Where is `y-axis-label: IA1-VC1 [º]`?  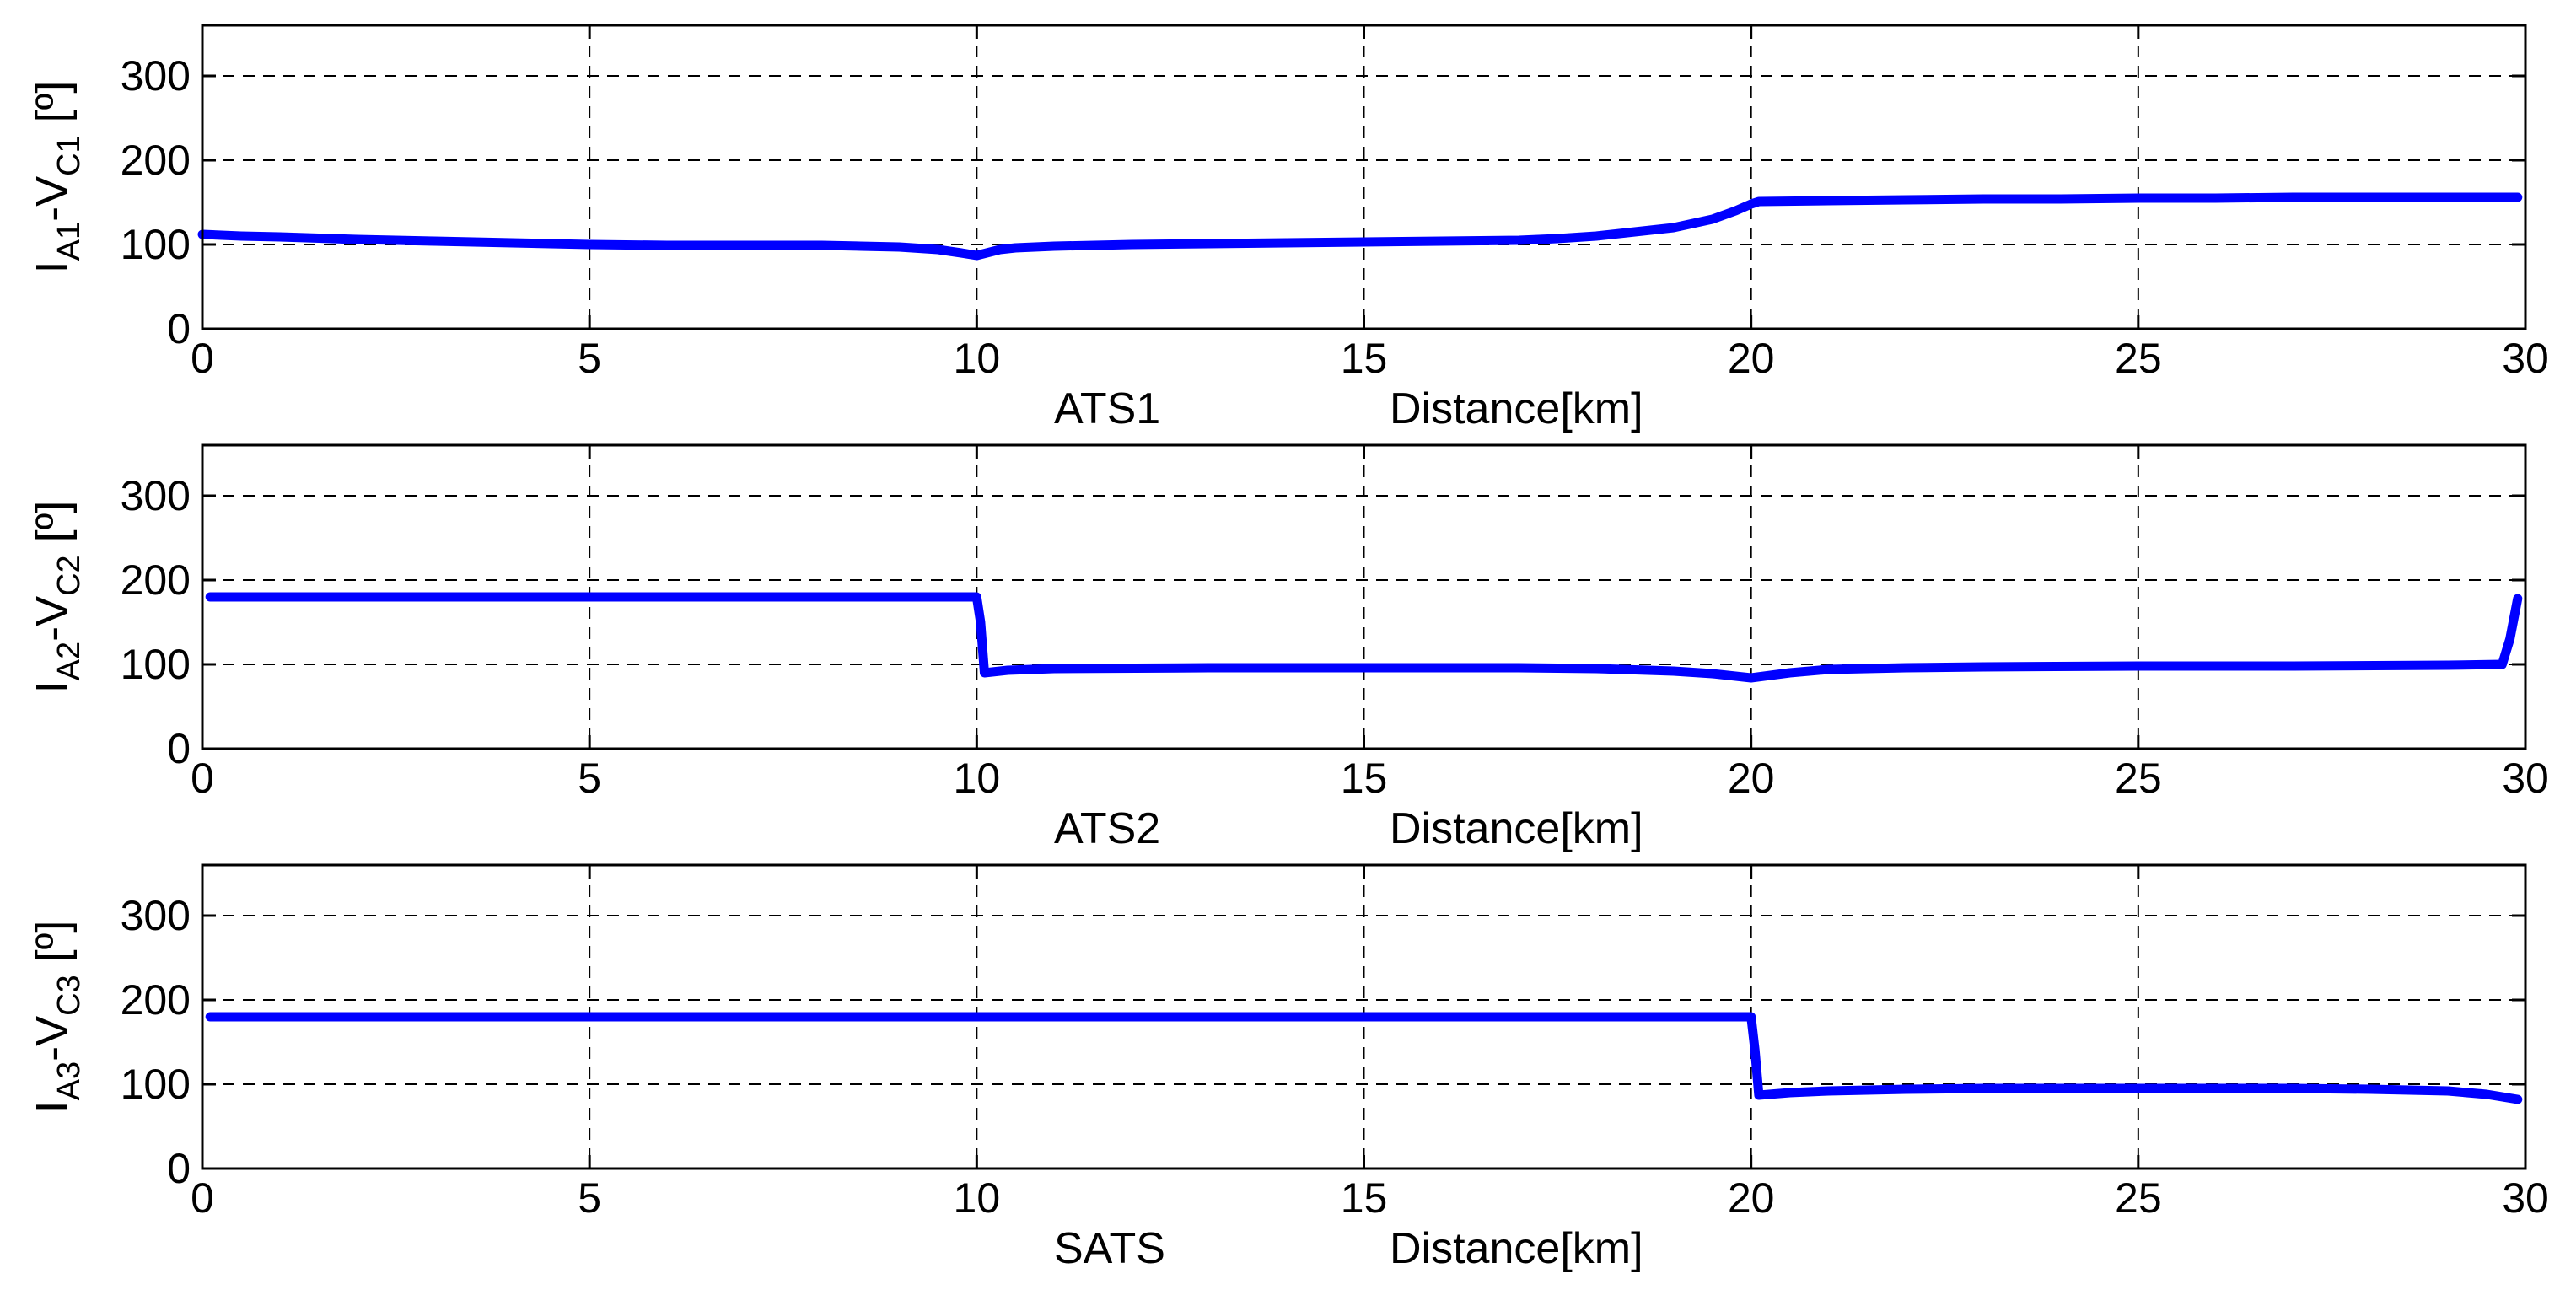
y-axis-label: IA1-VC1 [º] is located at coordinates (57, 177).